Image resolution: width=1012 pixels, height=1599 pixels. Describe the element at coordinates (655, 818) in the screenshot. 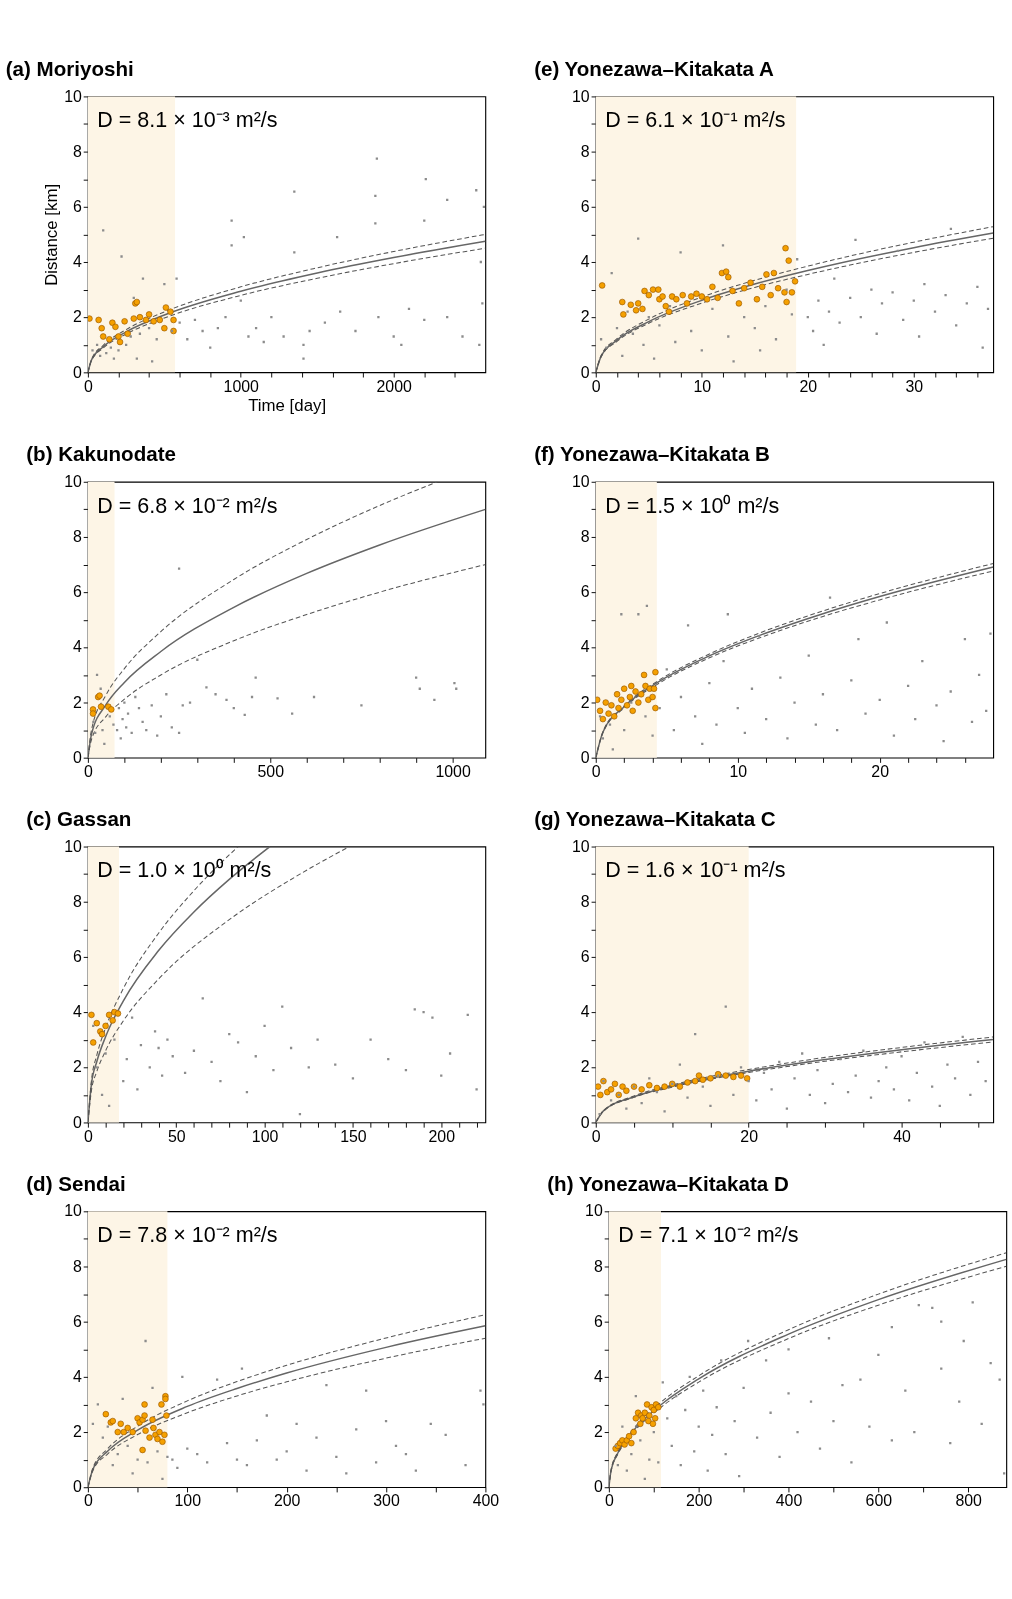

I see `chart-title: (g) Yonezawa–Kitakata C` at that location.